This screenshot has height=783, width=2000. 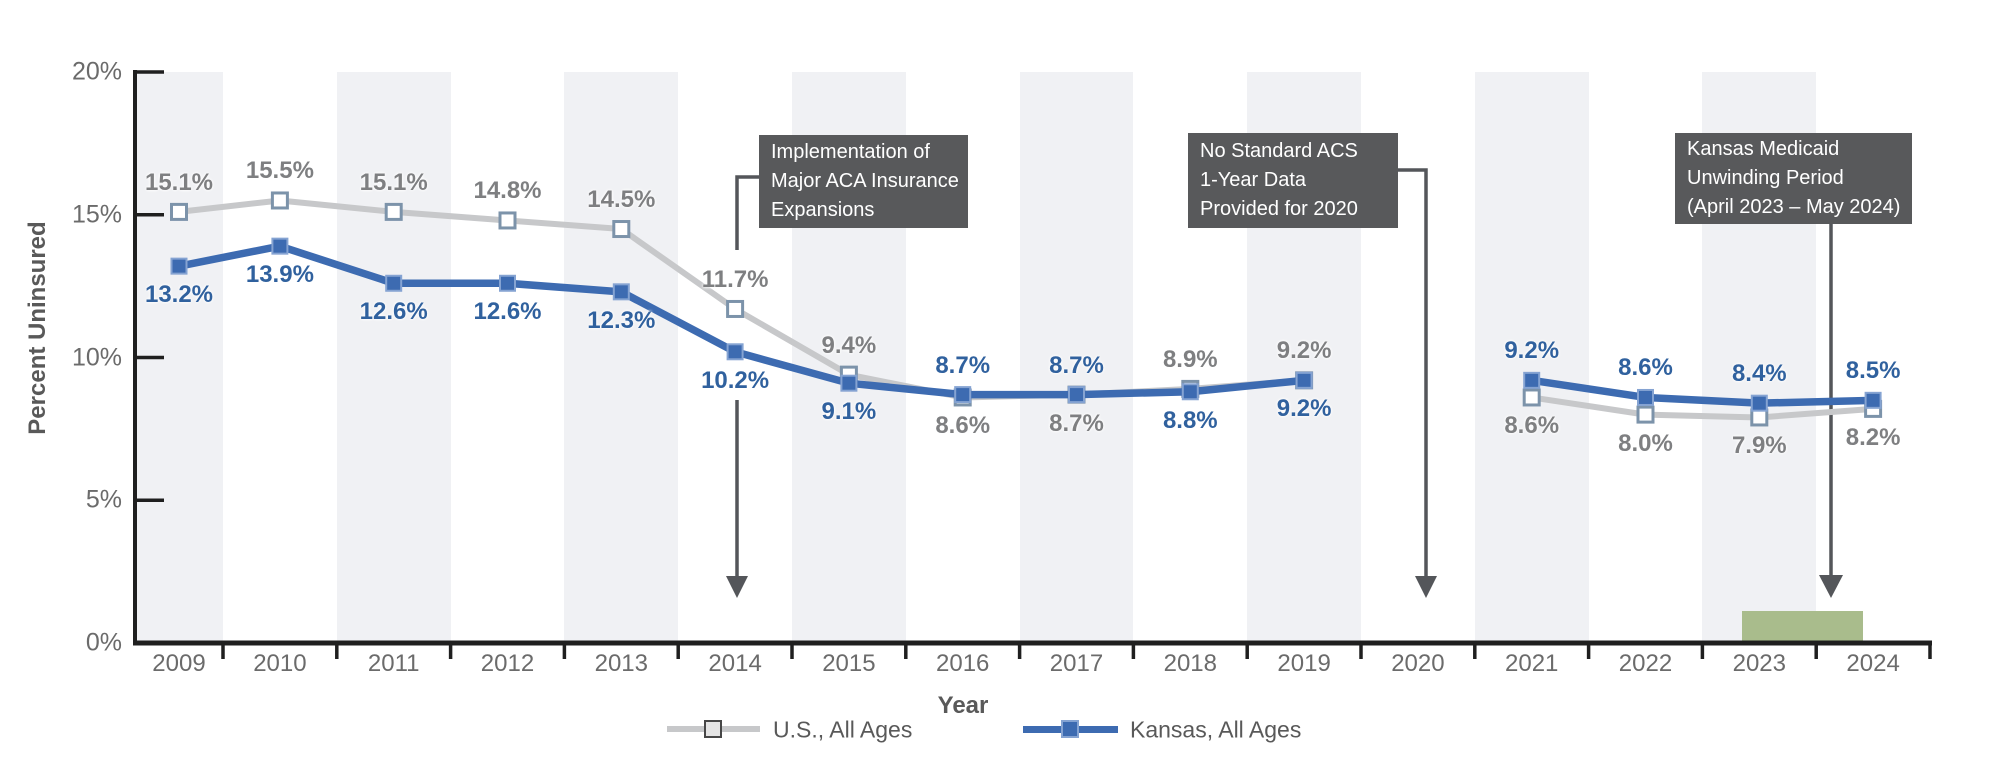 What do you see at coordinates (1531, 663) in the screenshot?
I see `x-tick-label-2021: 2021` at bounding box center [1531, 663].